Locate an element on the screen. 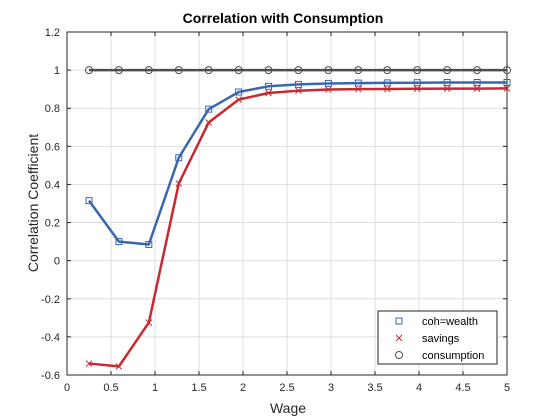  x-tick-label: 2.5 is located at coordinates (286, 388).